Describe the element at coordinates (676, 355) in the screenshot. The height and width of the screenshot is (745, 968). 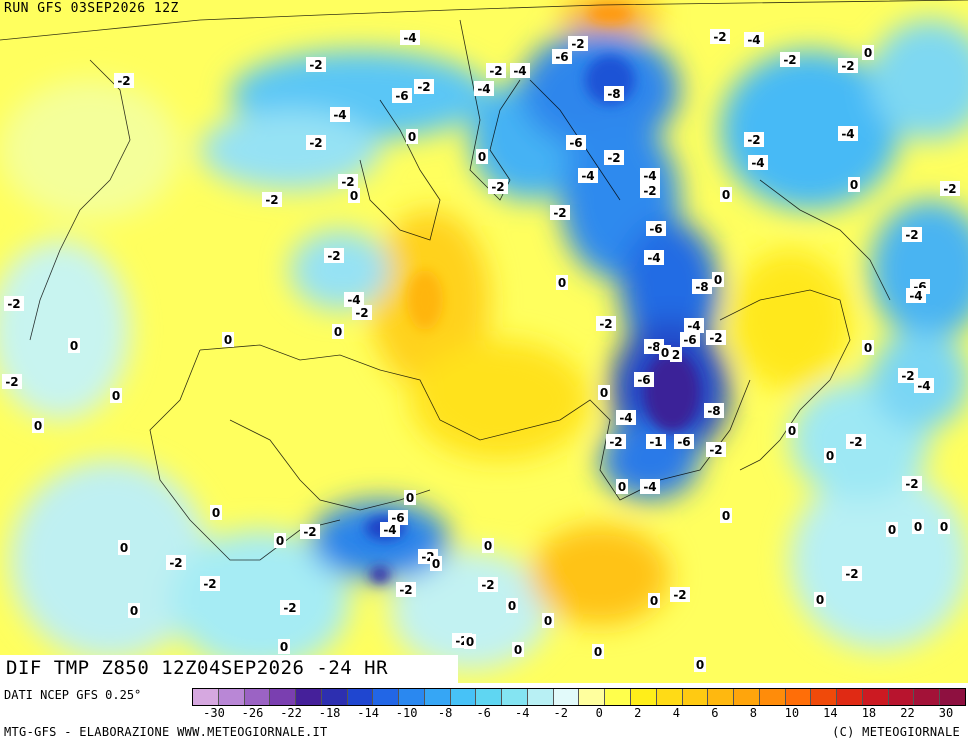
I see `value-label: 2` at that location.